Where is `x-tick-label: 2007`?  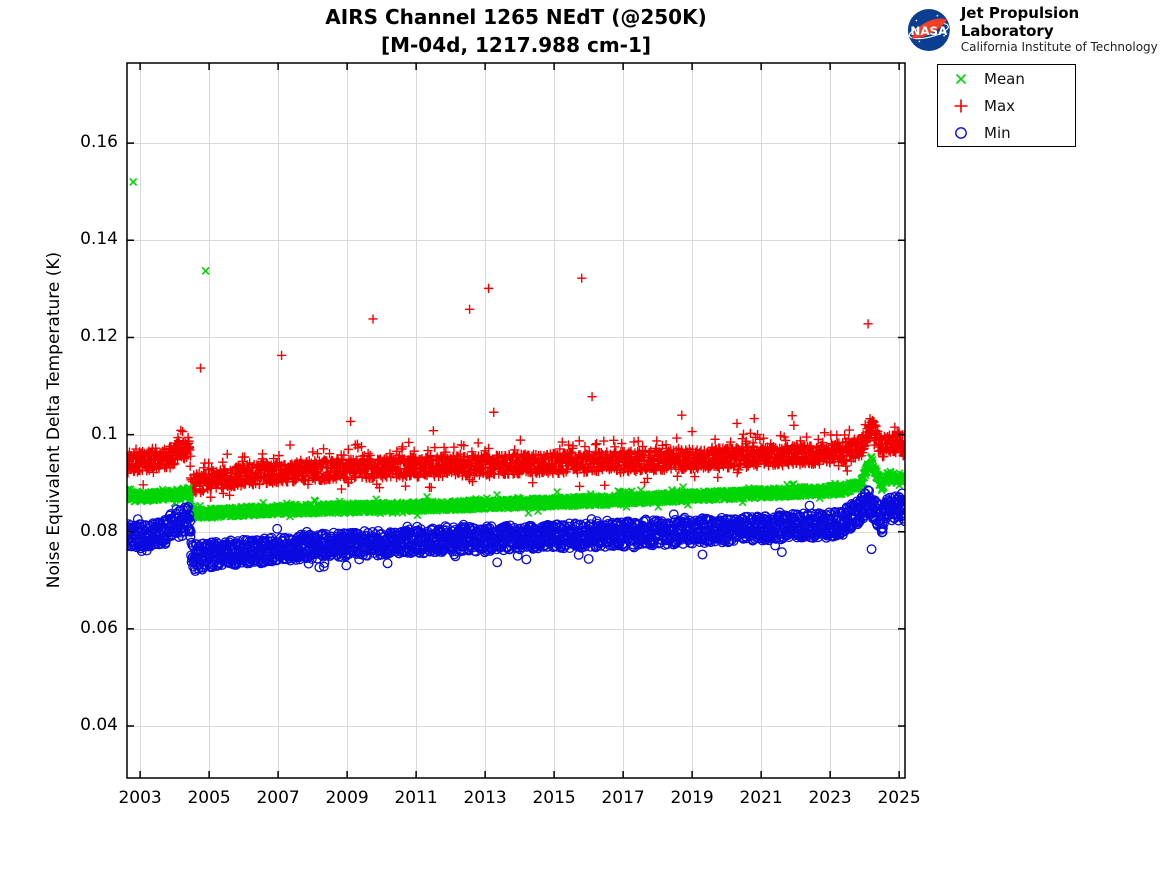
x-tick-label: 2007 is located at coordinates (278, 798).